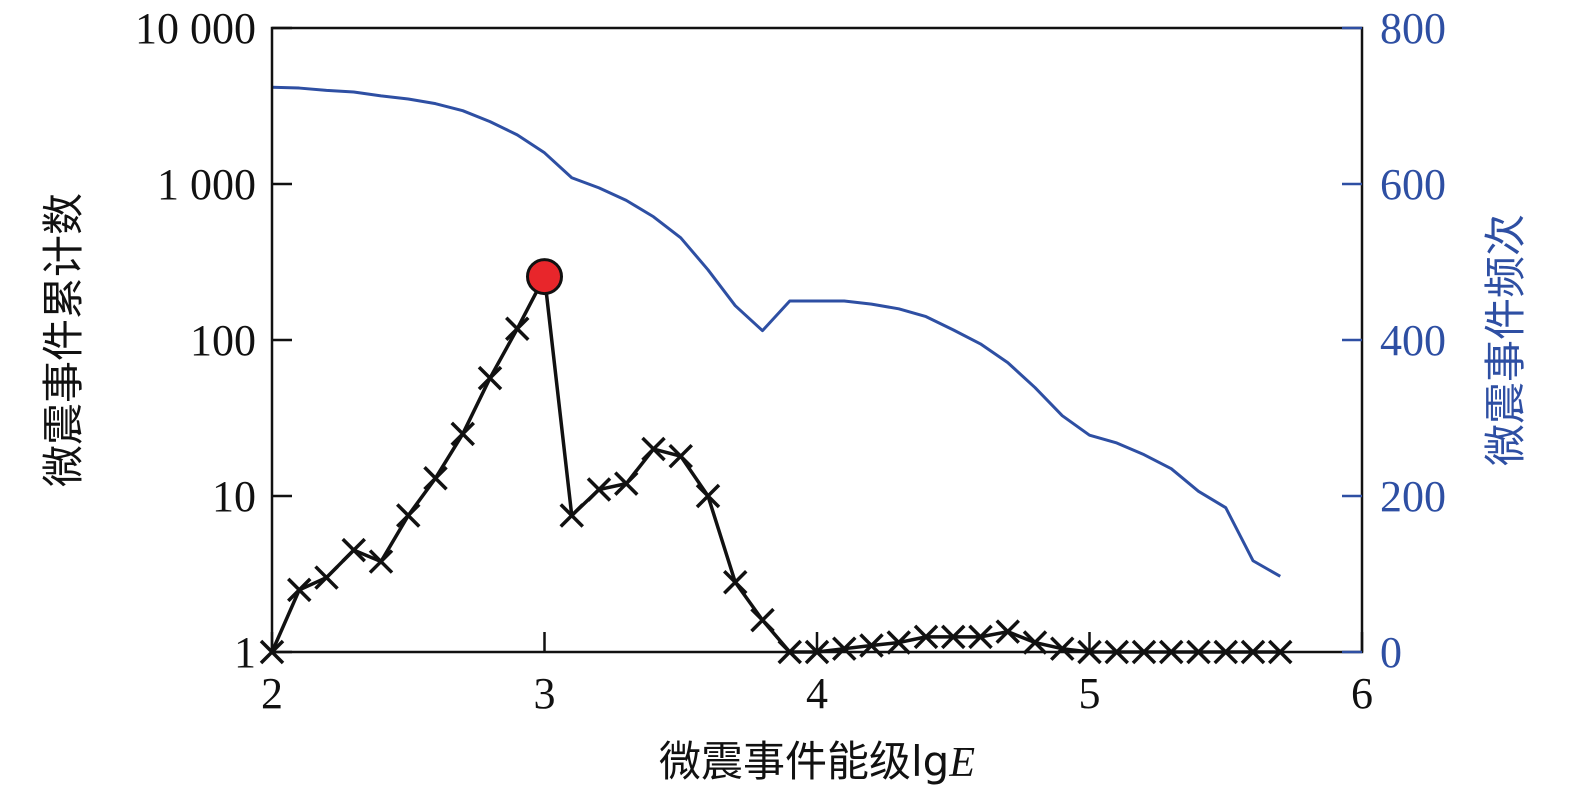 Image resolution: width=1575 pixels, height=796 pixels. I want to click on x-axis-title-cn: 微震事件能级lg, so click(804, 761).